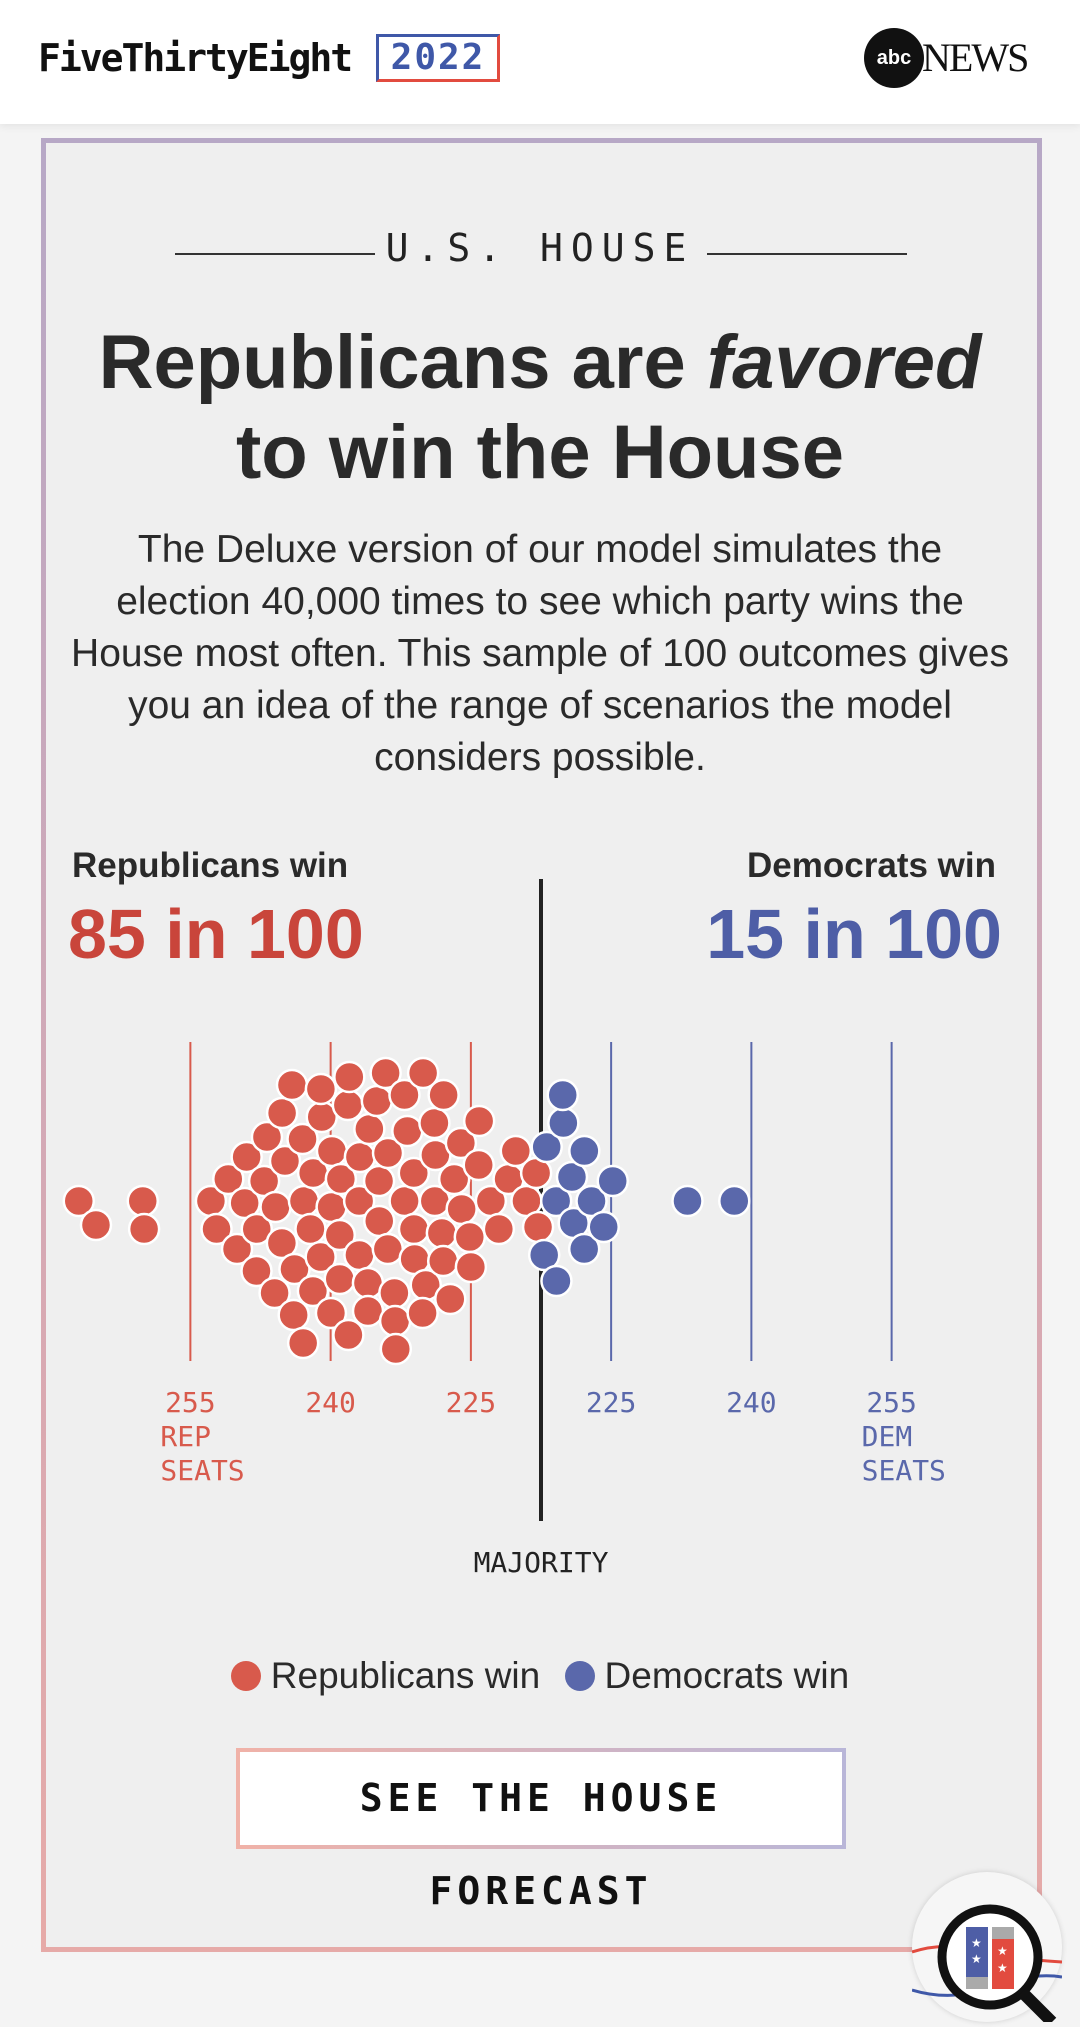  Describe the element at coordinates (580, 1676) in the screenshot. I see `dem-legend-swatch` at that location.